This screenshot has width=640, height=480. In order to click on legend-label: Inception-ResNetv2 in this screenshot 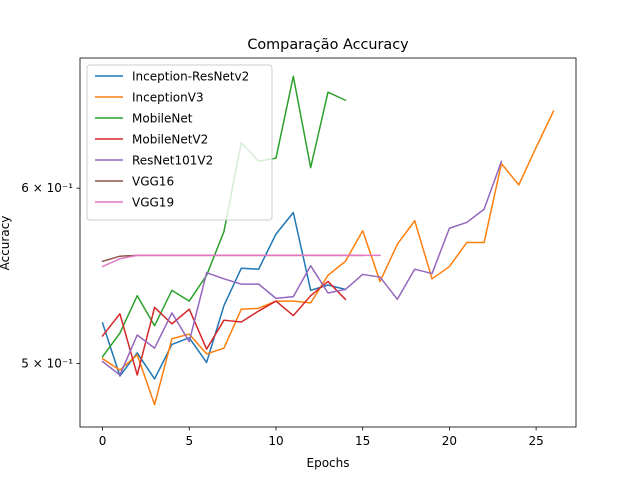, I will do `click(190, 77)`.